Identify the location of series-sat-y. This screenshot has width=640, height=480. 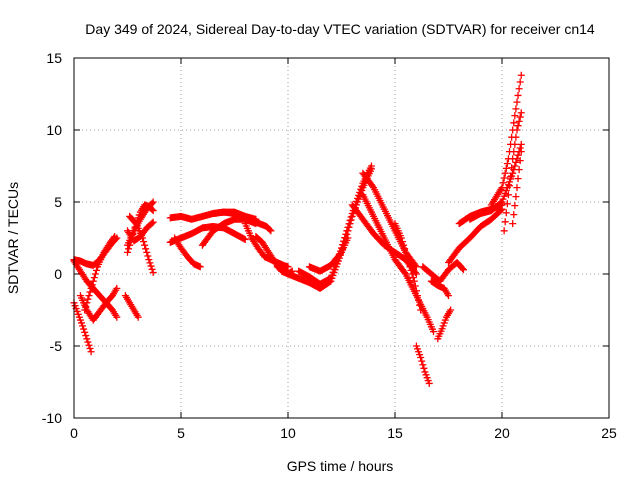
(422, 364).